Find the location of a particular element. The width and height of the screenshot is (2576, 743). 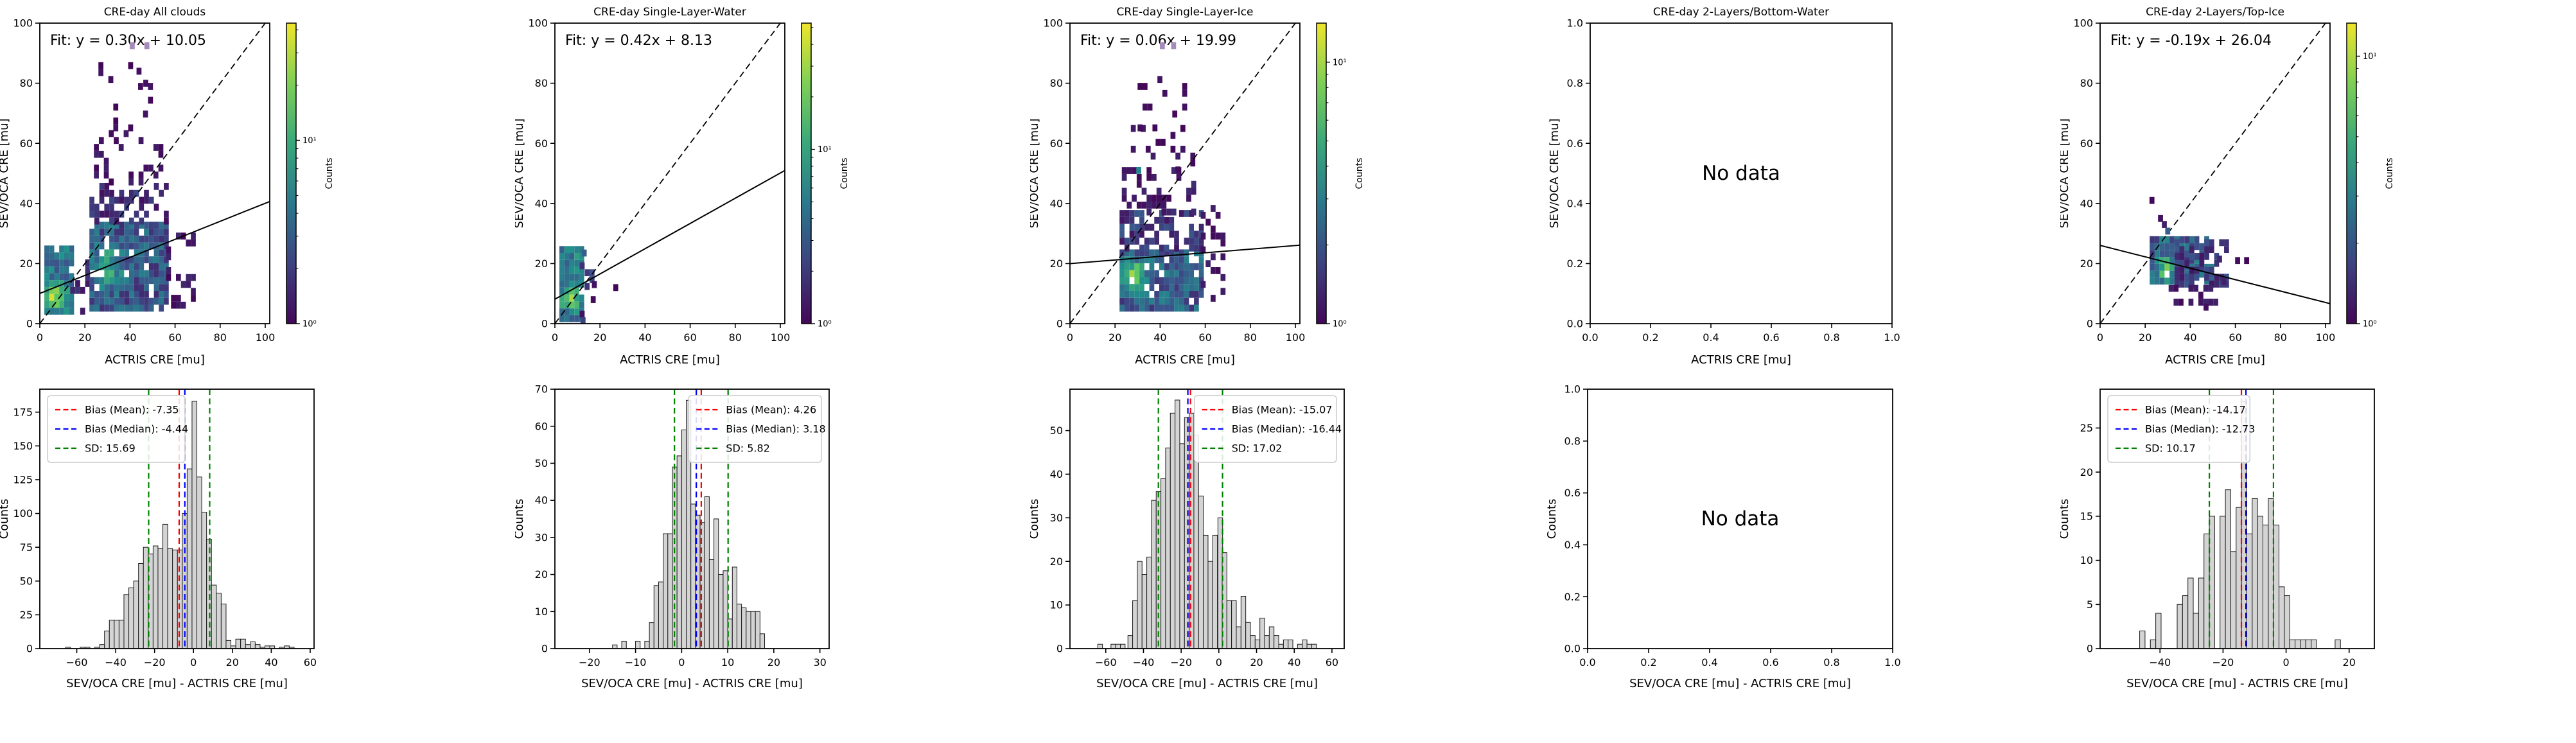

y-tick-label: 0.2 is located at coordinates (1575, 264).